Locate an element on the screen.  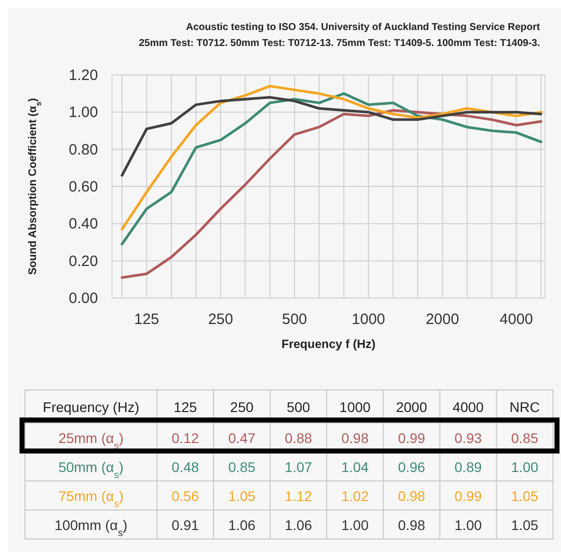
y-tick-label: 0.00 is located at coordinates (83, 298).